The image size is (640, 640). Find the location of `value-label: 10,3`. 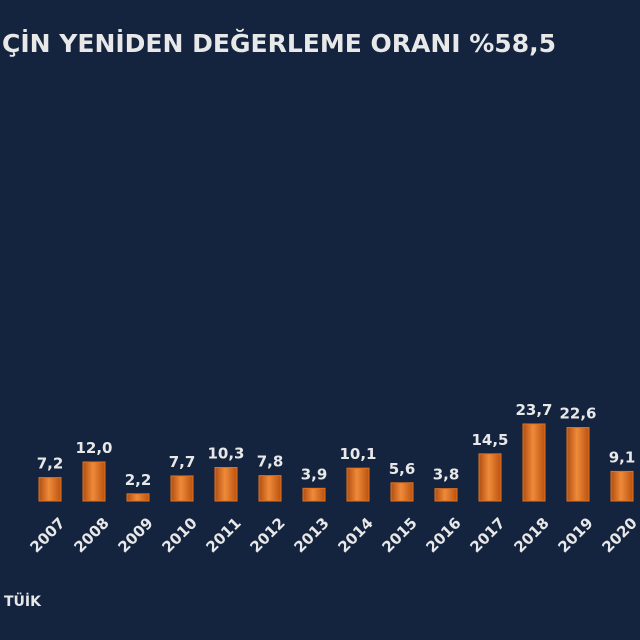

value-label: 10,3 is located at coordinates (225, 454).